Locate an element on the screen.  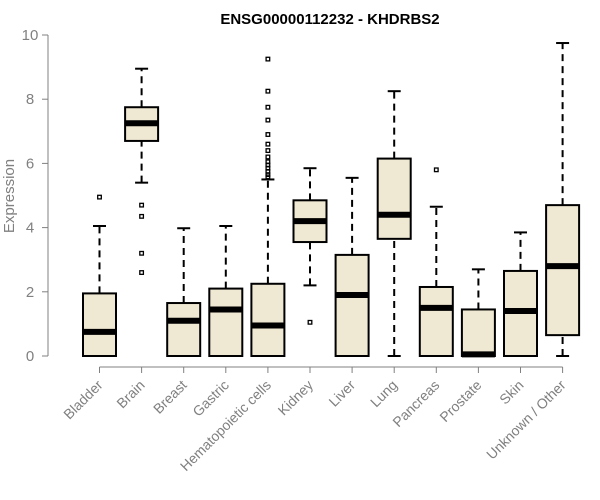
y-tick-label: 0 is located at coordinates (30, 356).